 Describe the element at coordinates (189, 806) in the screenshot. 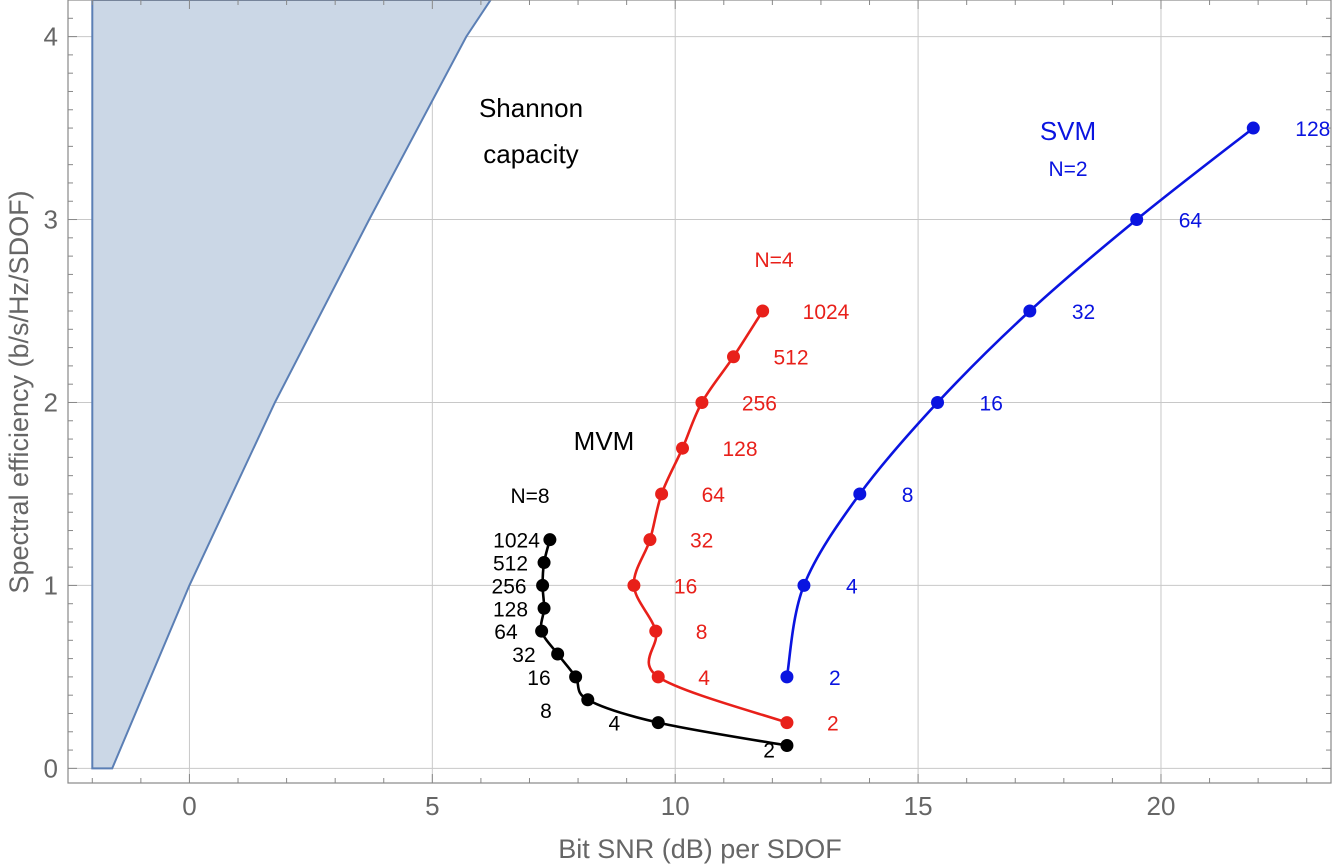

I see `x-tick-label: 0` at that location.